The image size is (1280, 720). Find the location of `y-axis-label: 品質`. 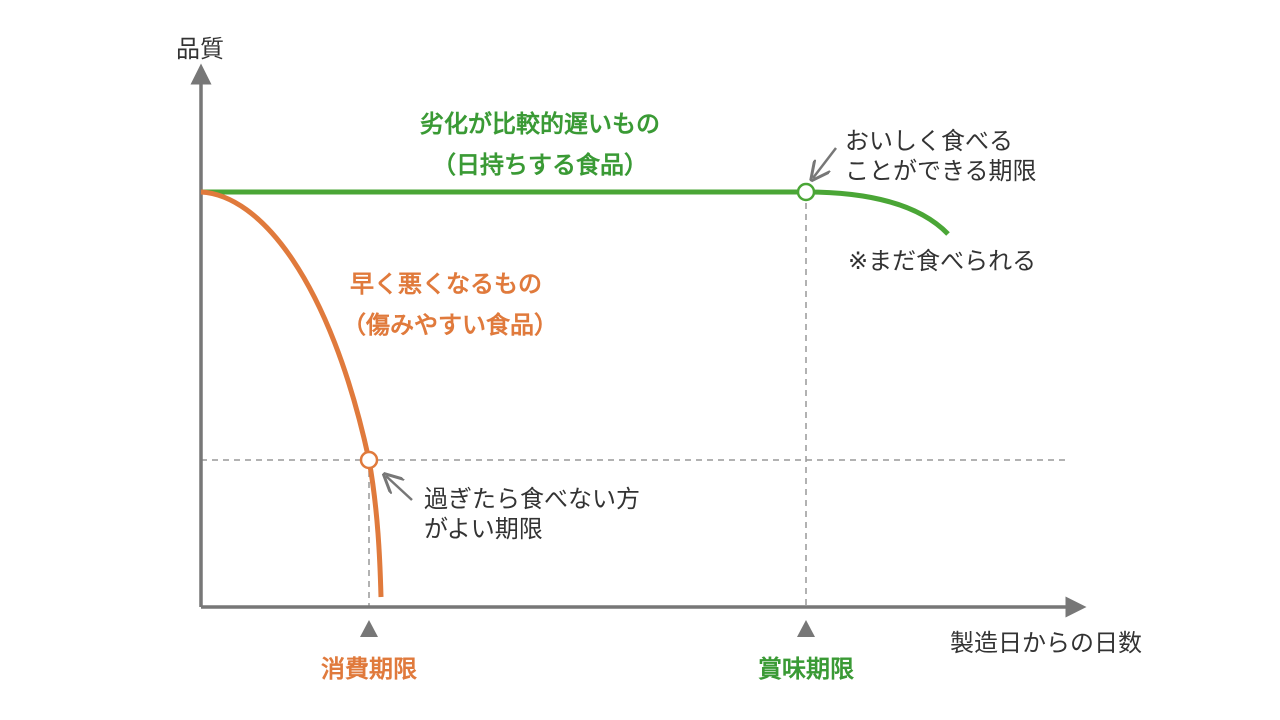

y-axis-label: 品質 is located at coordinates (200, 49).